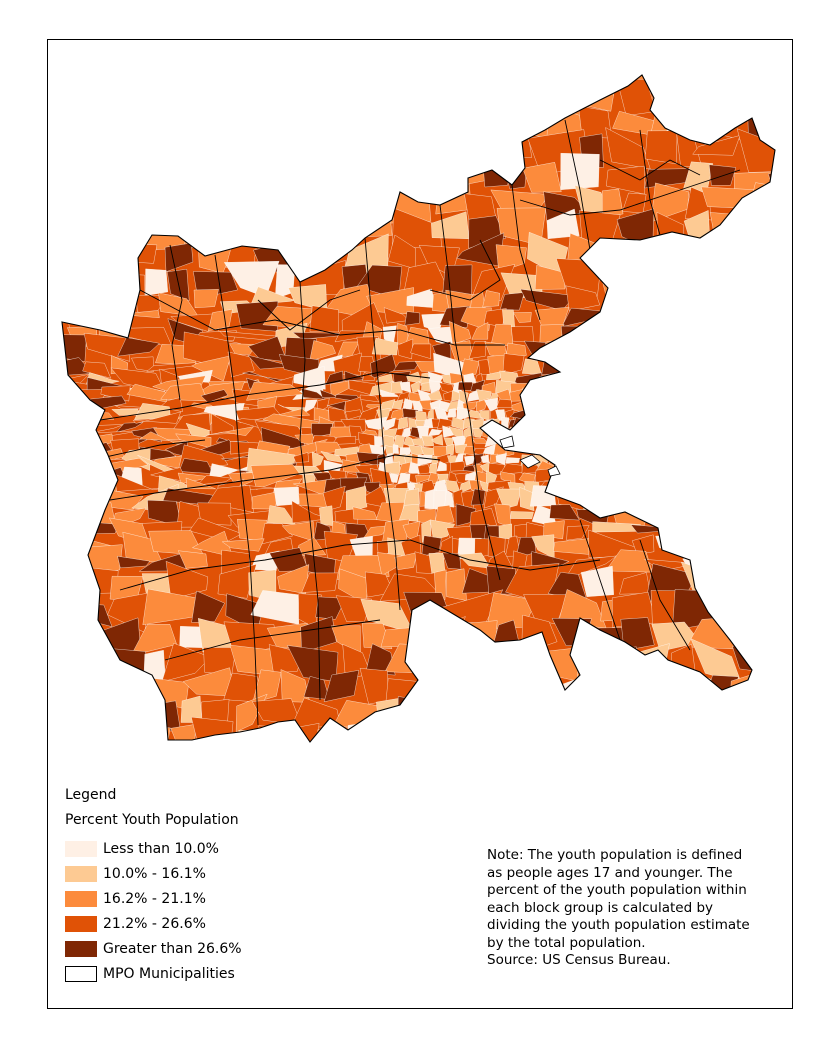  What do you see at coordinates (618, 925) in the screenshot?
I see `note-line: dividing the youth population estimate` at bounding box center [618, 925].